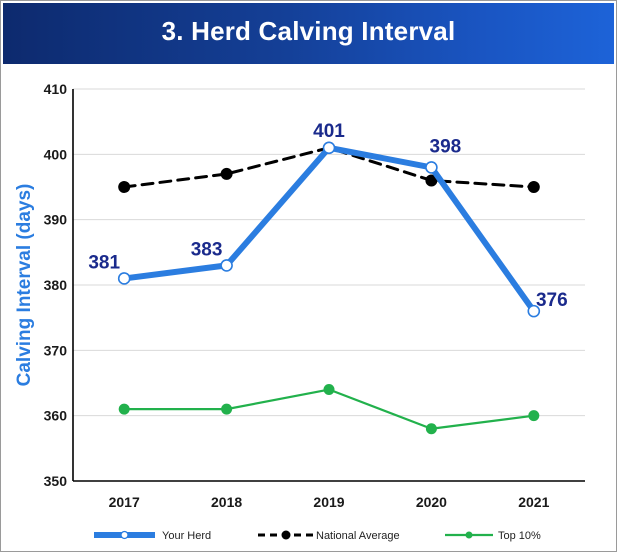 The image size is (617, 552). Describe the element at coordinates (56, 220) in the screenshot. I see `y-tick-label: 390` at that location.